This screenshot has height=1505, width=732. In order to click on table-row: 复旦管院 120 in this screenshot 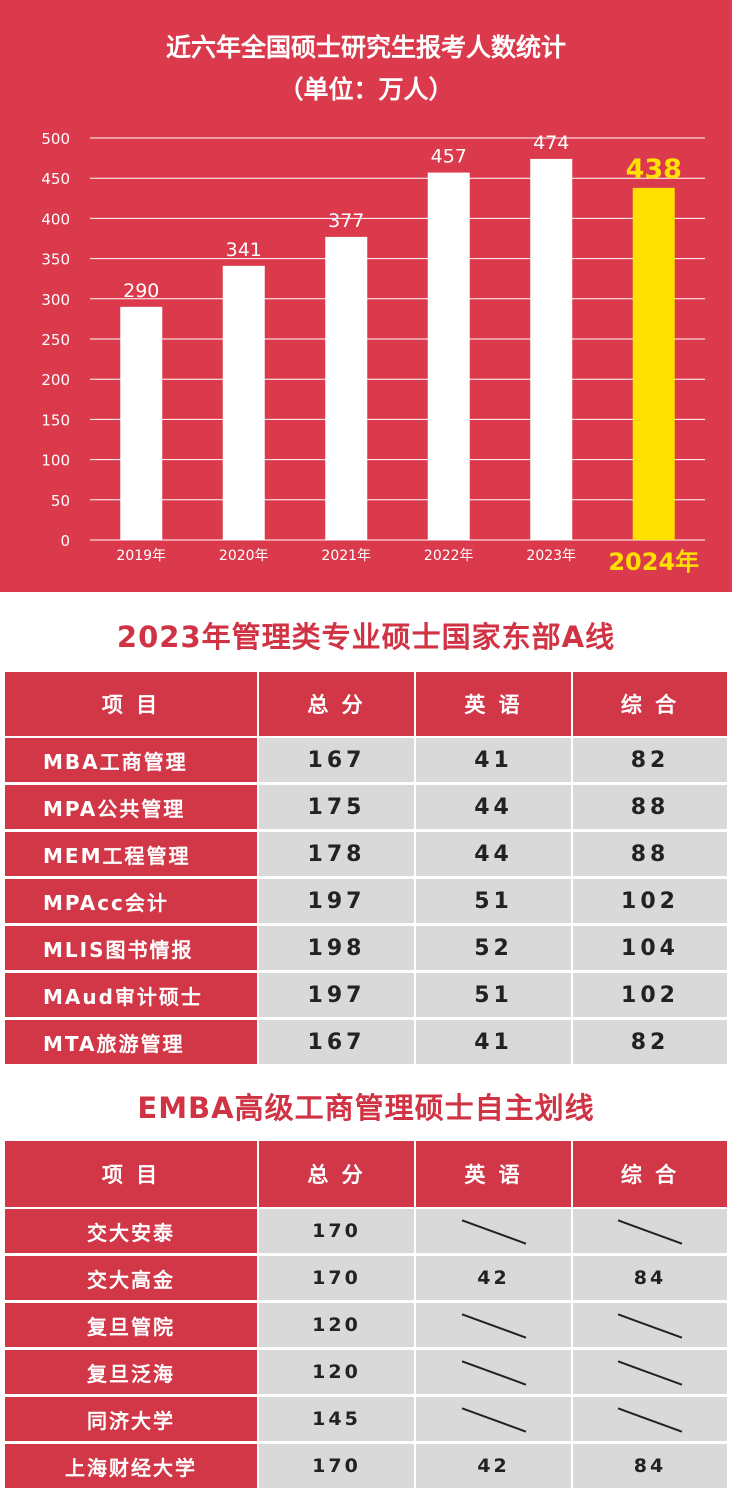, I will do `click(366, 1326)`.